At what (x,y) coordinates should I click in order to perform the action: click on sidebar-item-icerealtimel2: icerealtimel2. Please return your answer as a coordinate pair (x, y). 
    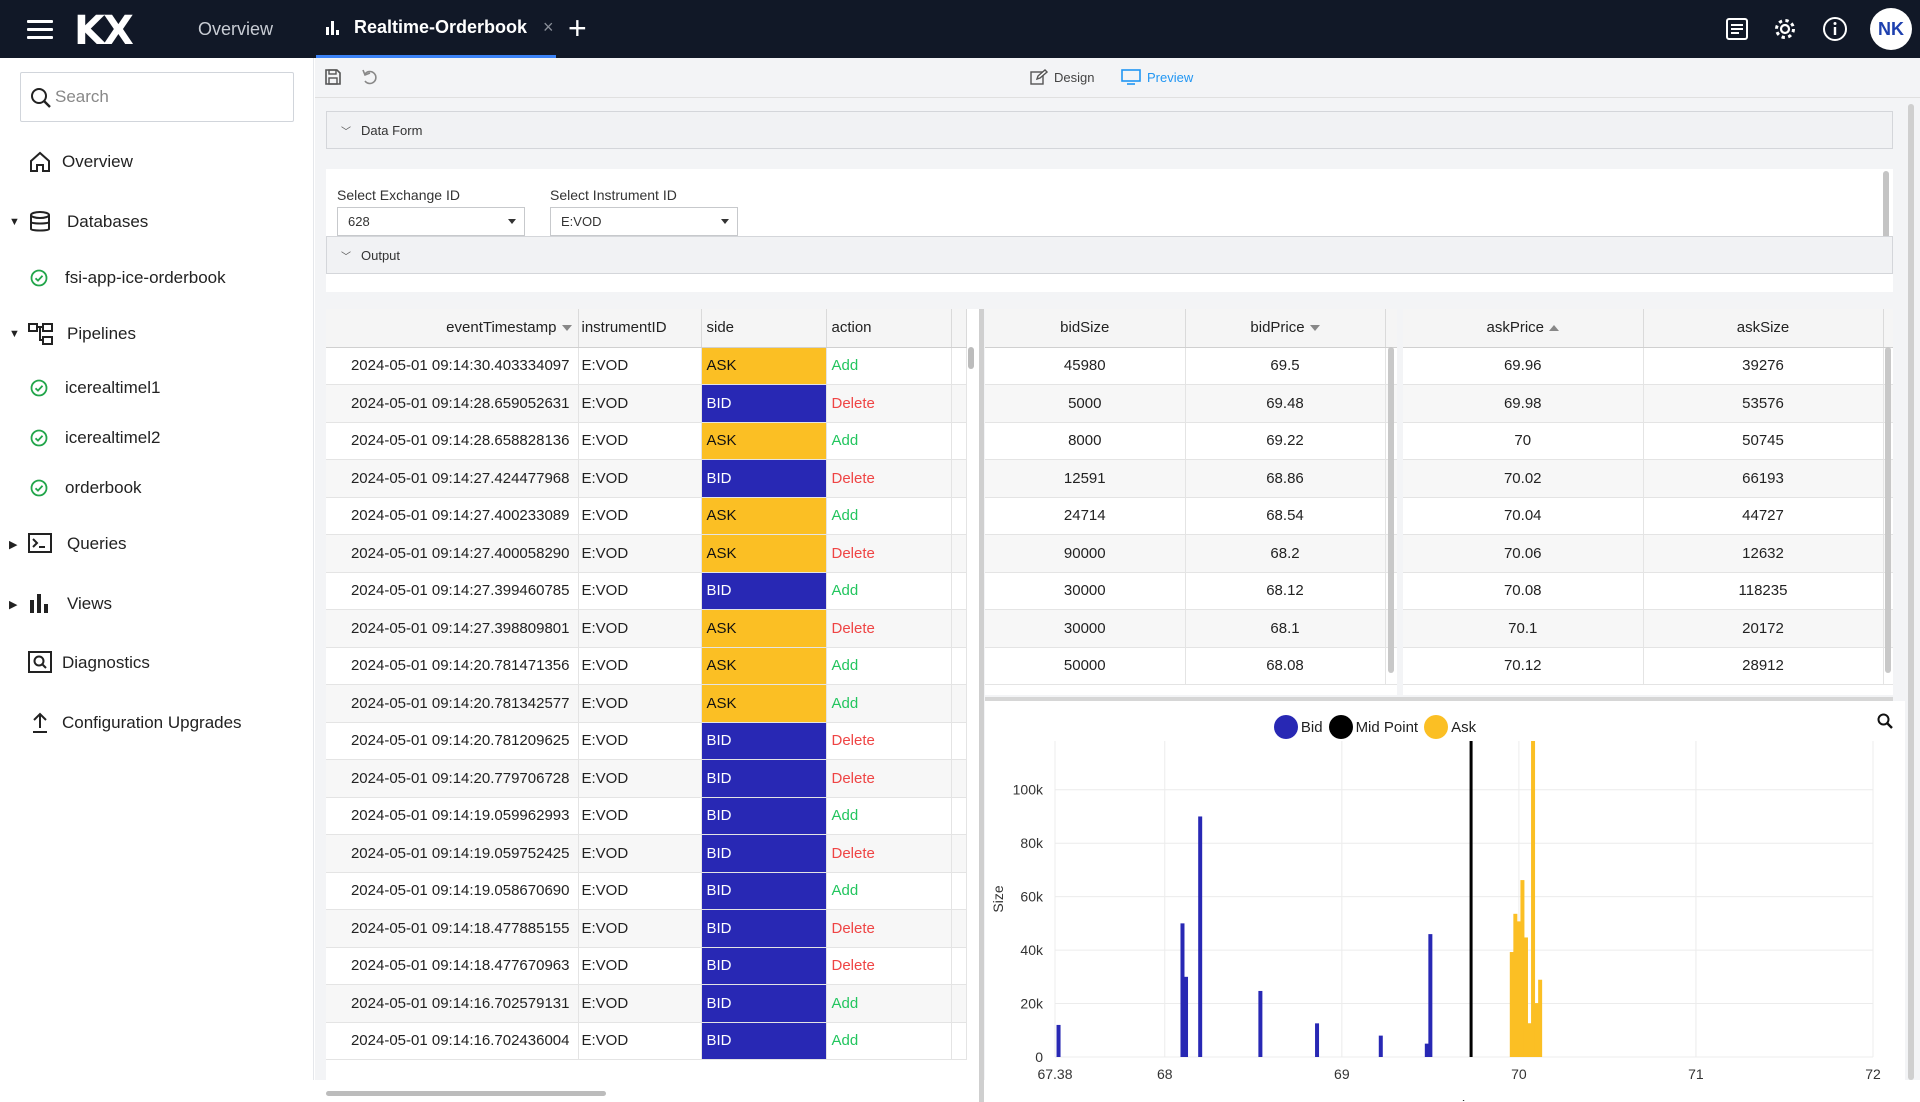
    Looking at the image, I should click on (157, 438).